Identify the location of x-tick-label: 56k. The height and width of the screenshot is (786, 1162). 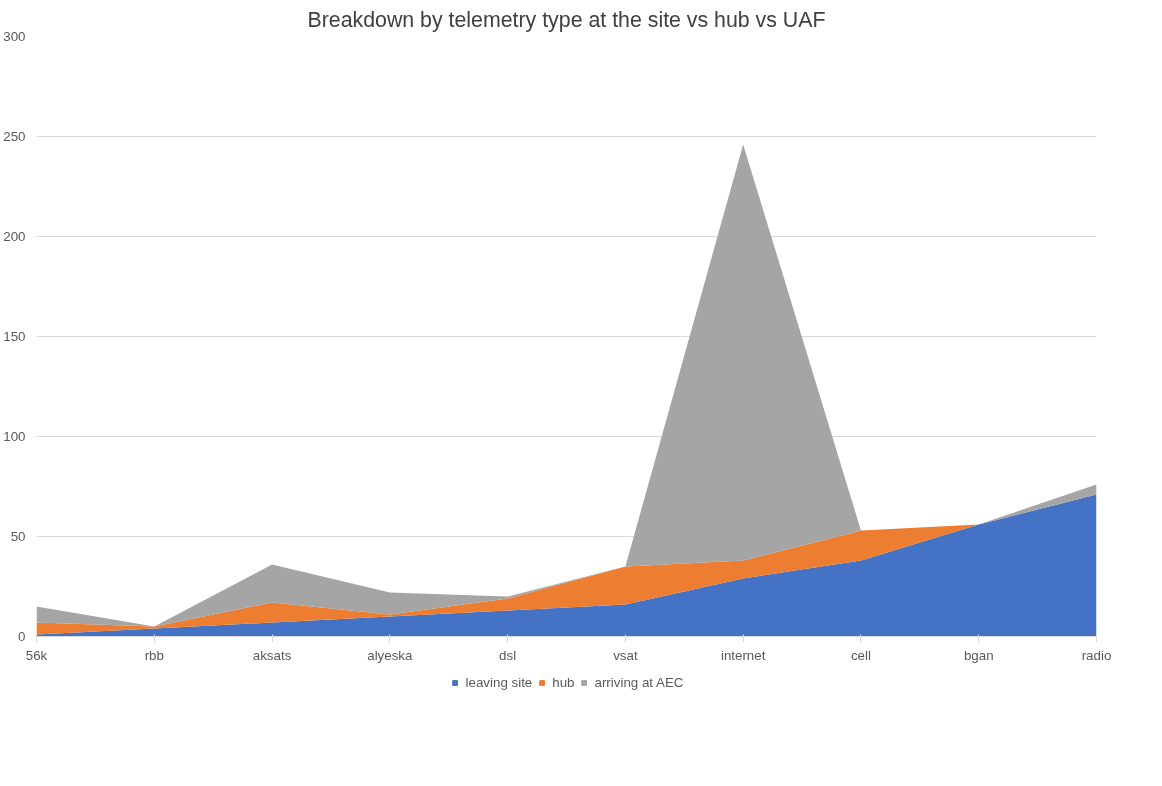
(36, 655).